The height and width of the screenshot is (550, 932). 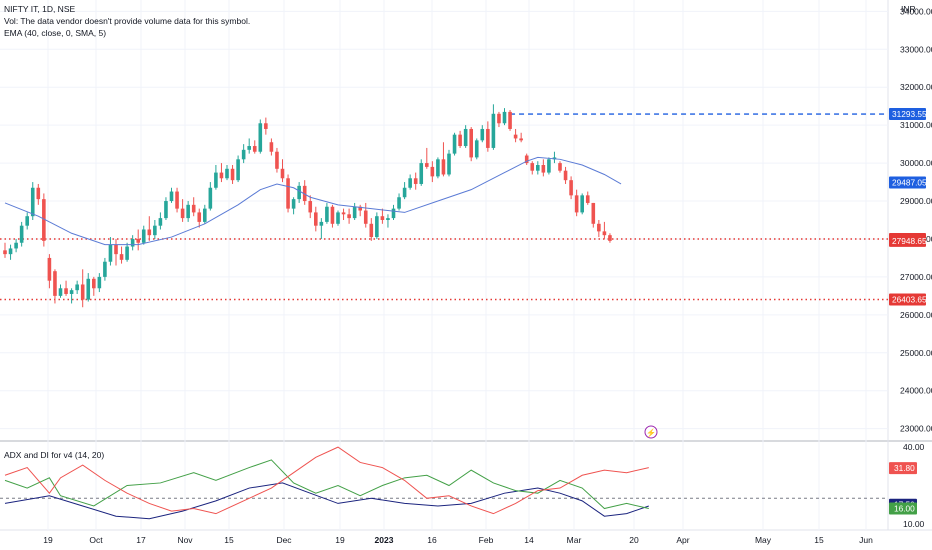 What do you see at coordinates (574, 540) in the screenshot?
I see `x-tick-label: Mar` at bounding box center [574, 540].